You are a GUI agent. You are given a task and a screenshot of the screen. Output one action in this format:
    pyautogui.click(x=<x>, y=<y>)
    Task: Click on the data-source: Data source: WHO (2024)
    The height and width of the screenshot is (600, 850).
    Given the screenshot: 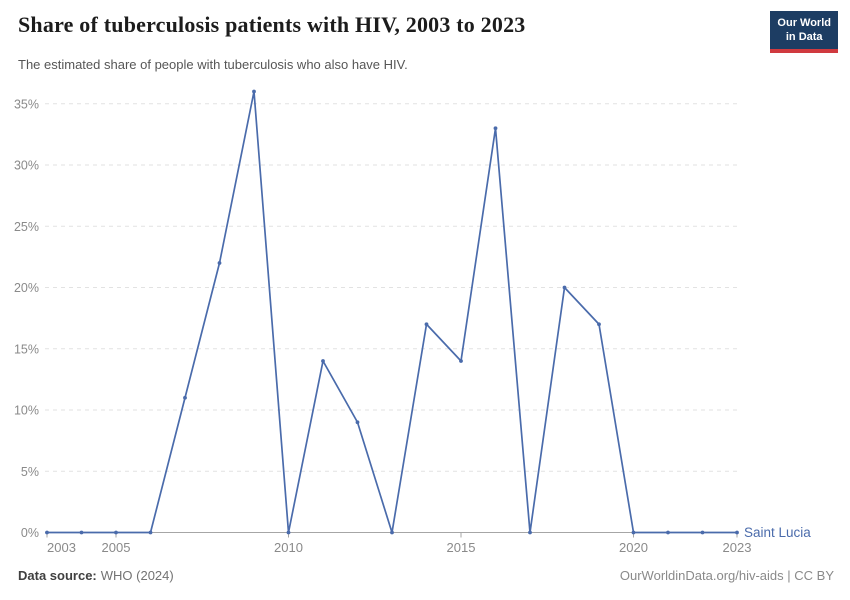 What is the action you would take?
    pyautogui.click(x=96, y=575)
    